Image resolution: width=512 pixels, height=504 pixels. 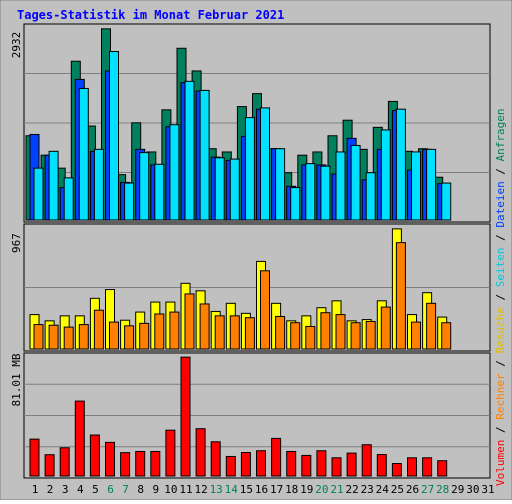 I want to click on legend-slash-1: /, so click(x=500, y=430).